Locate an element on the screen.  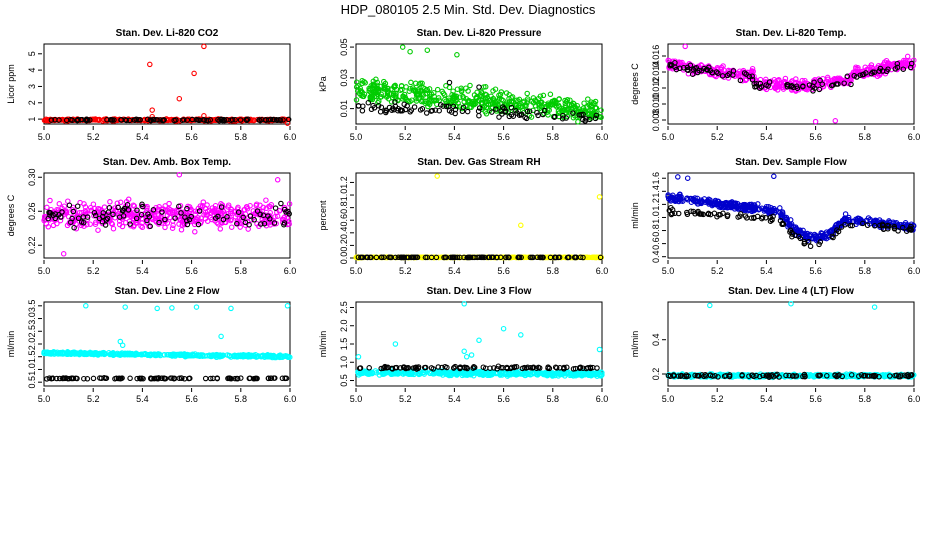
y-tick-label: 1.5 is located at coordinates (32, 356).